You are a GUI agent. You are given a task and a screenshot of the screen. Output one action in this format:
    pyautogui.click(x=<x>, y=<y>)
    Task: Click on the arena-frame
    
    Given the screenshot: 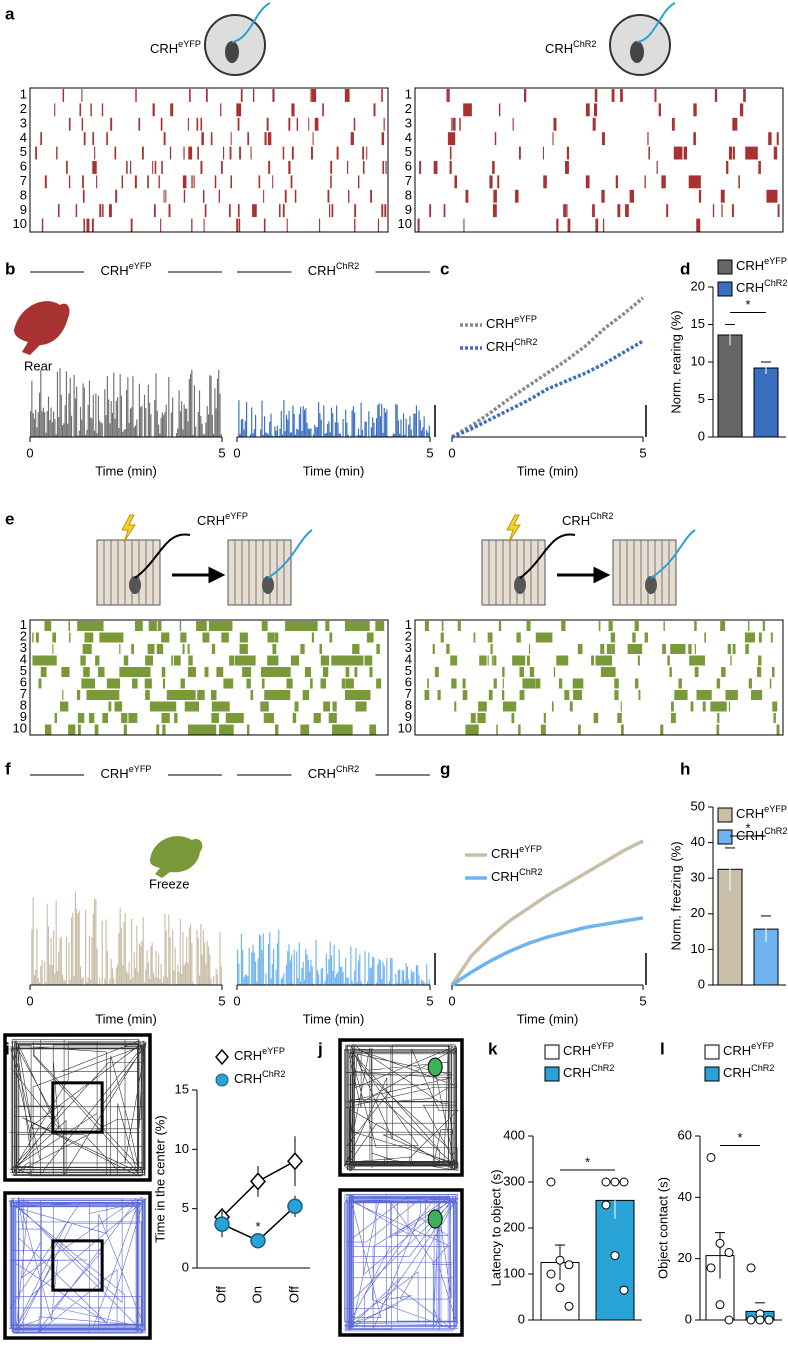 What is the action you would take?
    pyautogui.click(x=77, y=1107)
    